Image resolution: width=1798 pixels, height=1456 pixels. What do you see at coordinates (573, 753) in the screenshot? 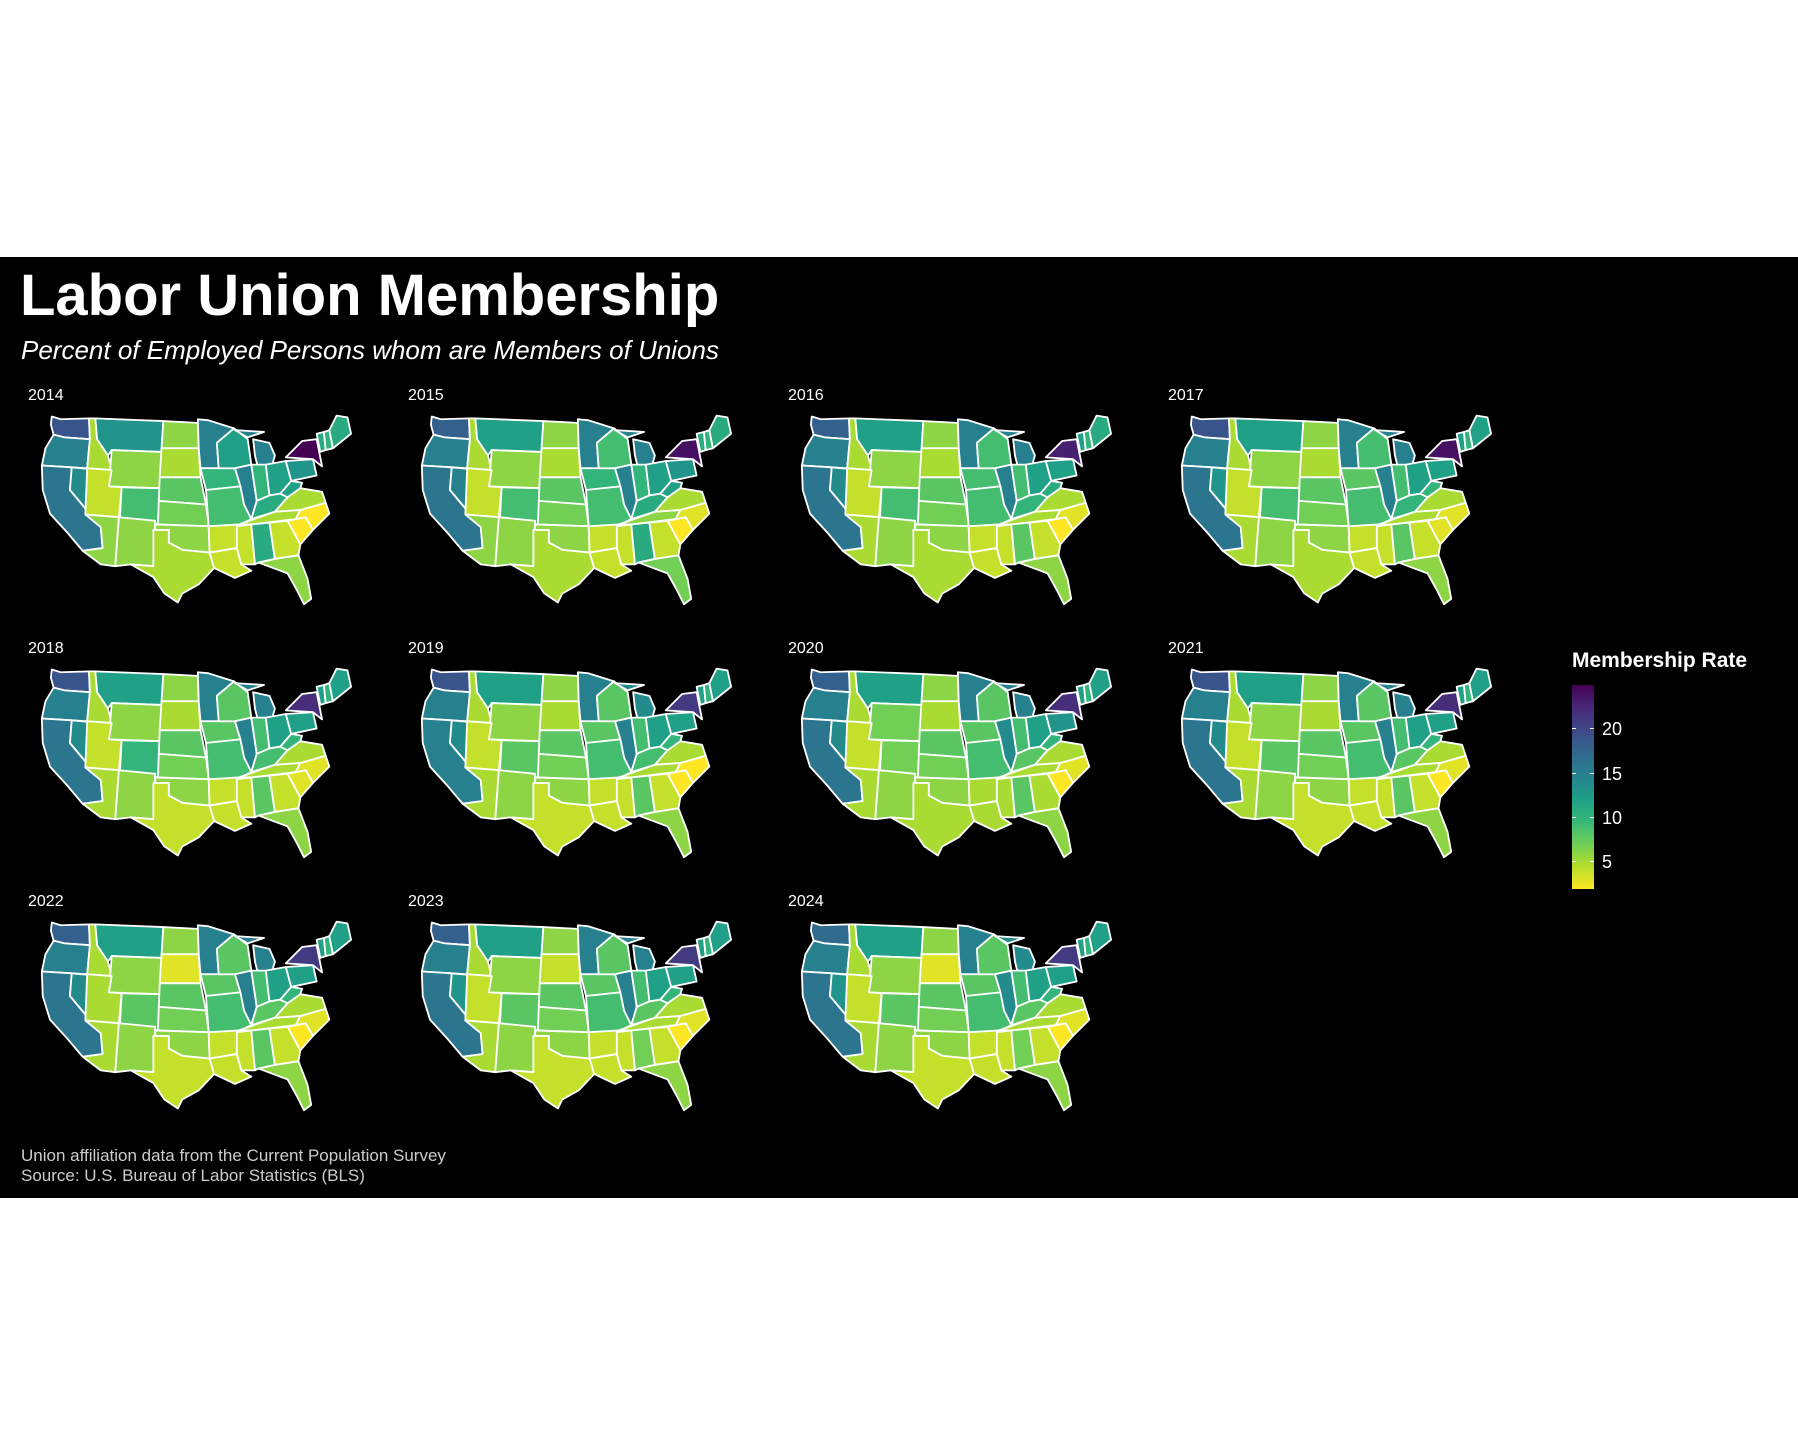
I see `facet-2019: 2019` at bounding box center [573, 753].